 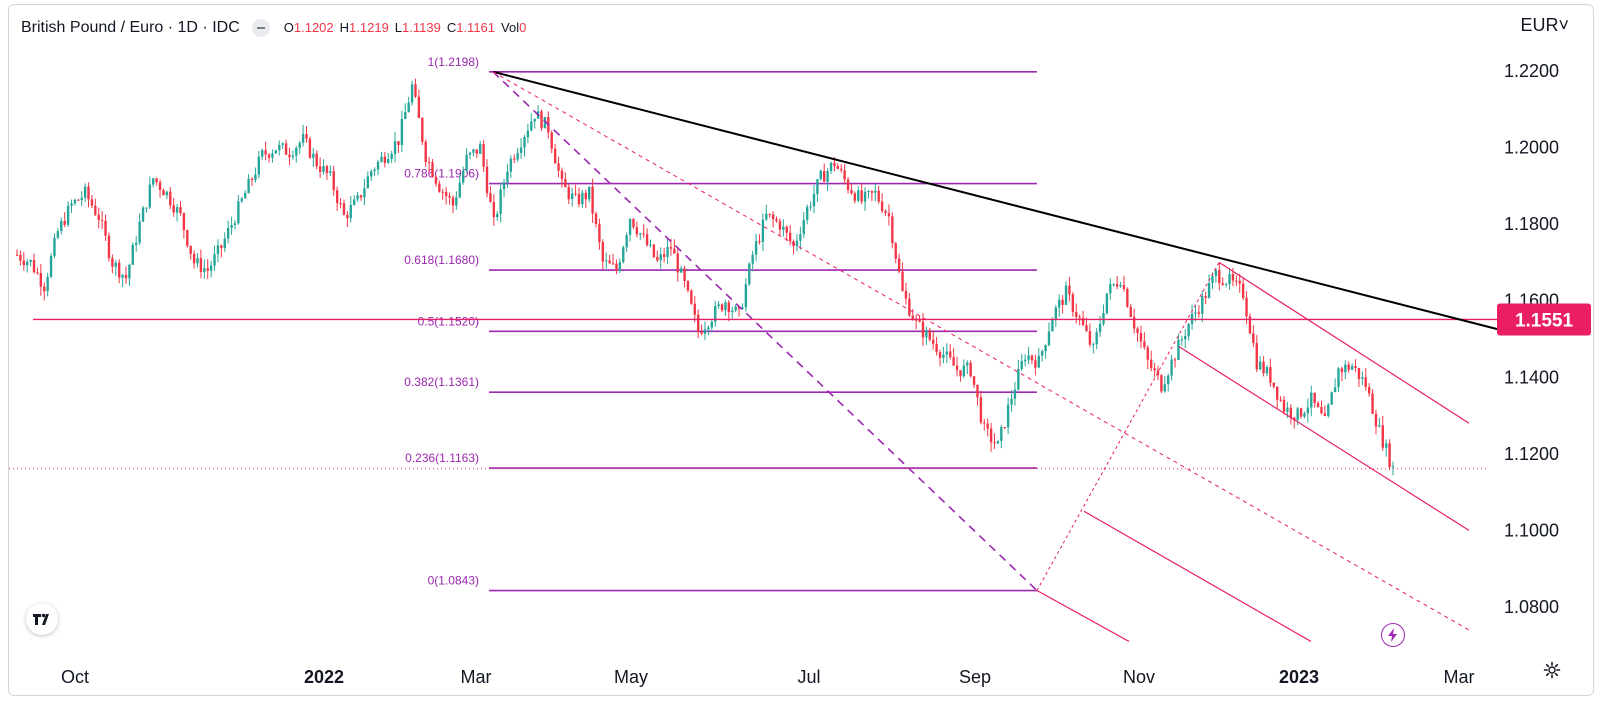 What do you see at coordinates (1344, 342) in the screenshot?
I see `channel-upper` at bounding box center [1344, 342].